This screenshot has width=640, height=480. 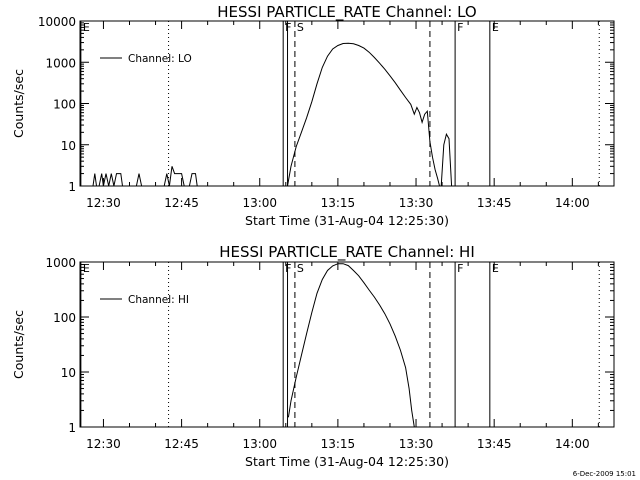 What do you see at coordinates (18, 344) in the screenshot?
I see `y-axis-label-2: Counts/sec` at bounding box center [18, 344].